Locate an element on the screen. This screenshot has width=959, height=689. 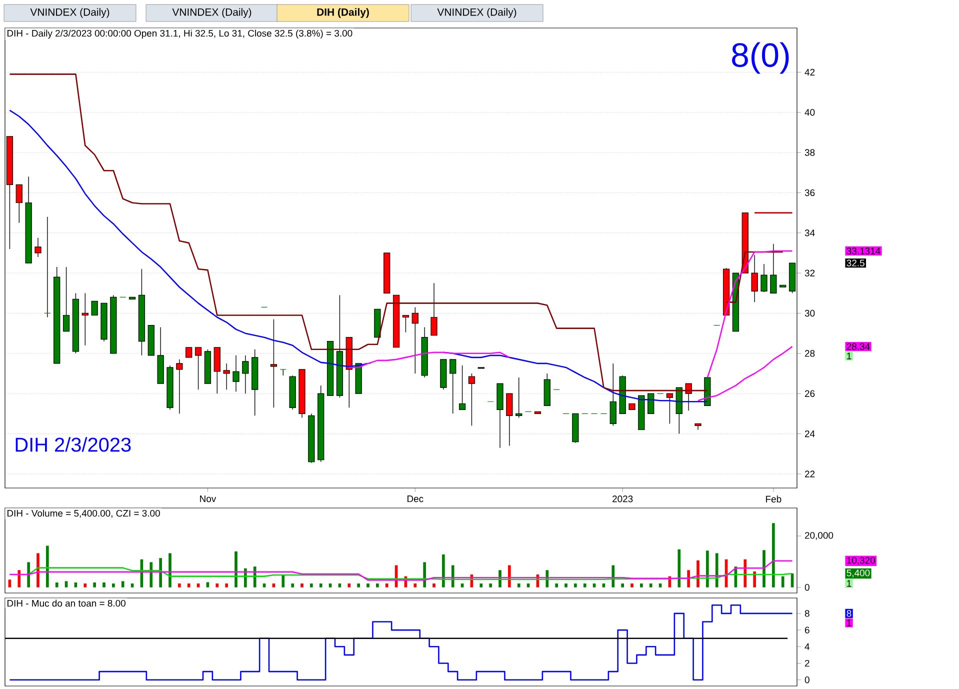
annotation: DIH 2/3/2023 is located at coordinates (73, 444).